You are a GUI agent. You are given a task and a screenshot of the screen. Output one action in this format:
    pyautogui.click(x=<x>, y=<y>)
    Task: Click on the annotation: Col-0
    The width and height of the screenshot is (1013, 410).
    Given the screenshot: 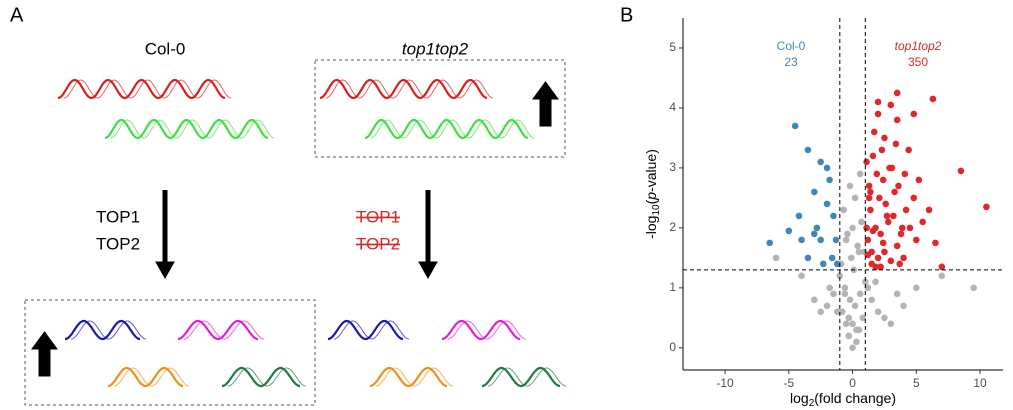 What is the action you would take?
    pyautogui.click(x=791, y=46)
    